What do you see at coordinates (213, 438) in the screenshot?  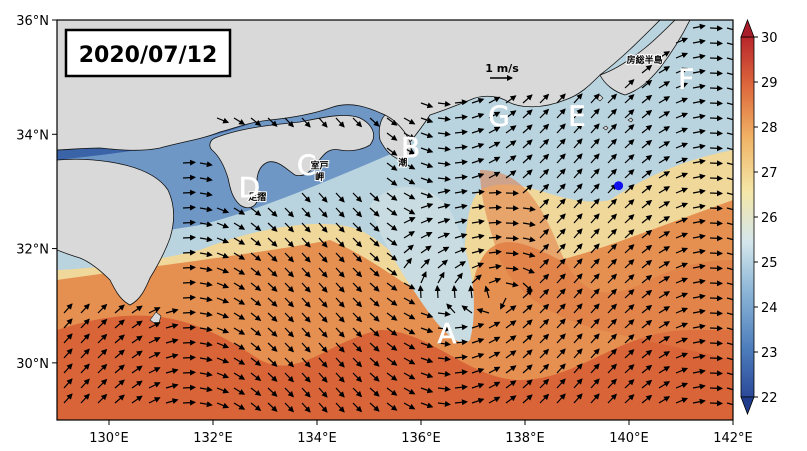 I see `lon-tick-label: 132°E` at bounding box center [213, 438].